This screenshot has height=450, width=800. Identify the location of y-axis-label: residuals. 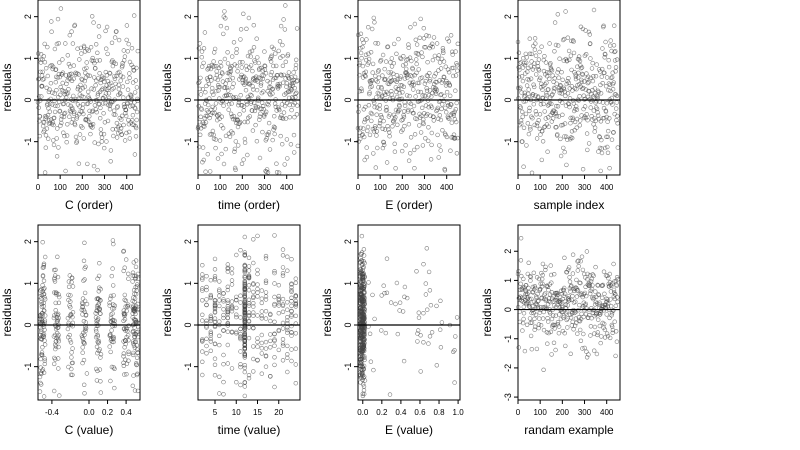
(167, 87).